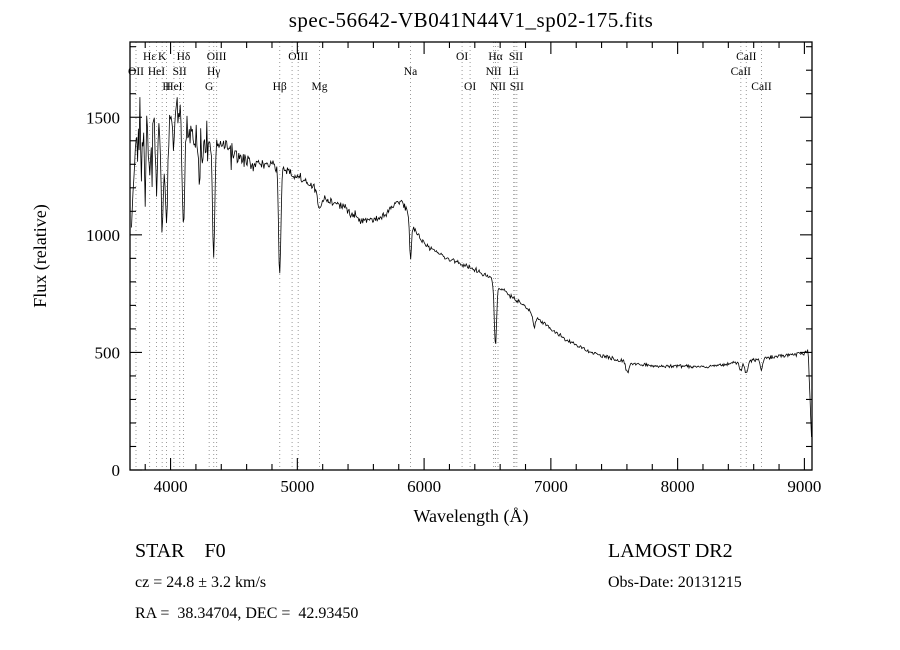 The image size is (900, 650). What do you see at coordinates (136, 72) in the screenshot?
I see `spectral-line-label: OII` at bounding box center [136, 72].